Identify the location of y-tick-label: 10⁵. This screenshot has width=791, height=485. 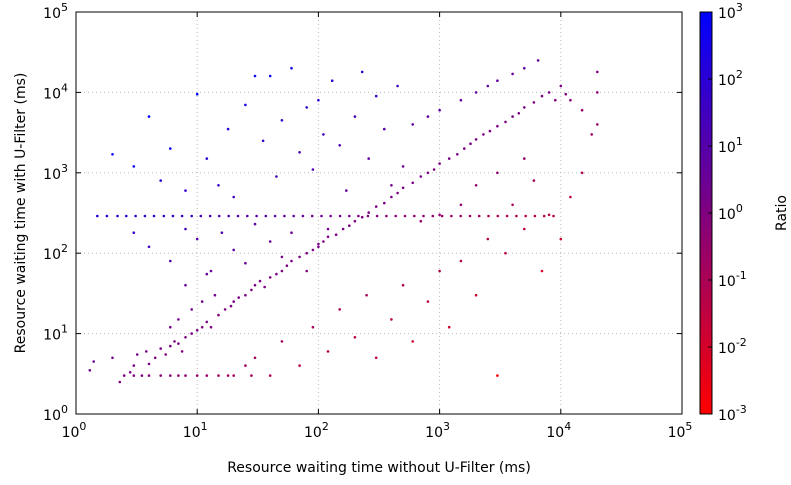
(55, 11).